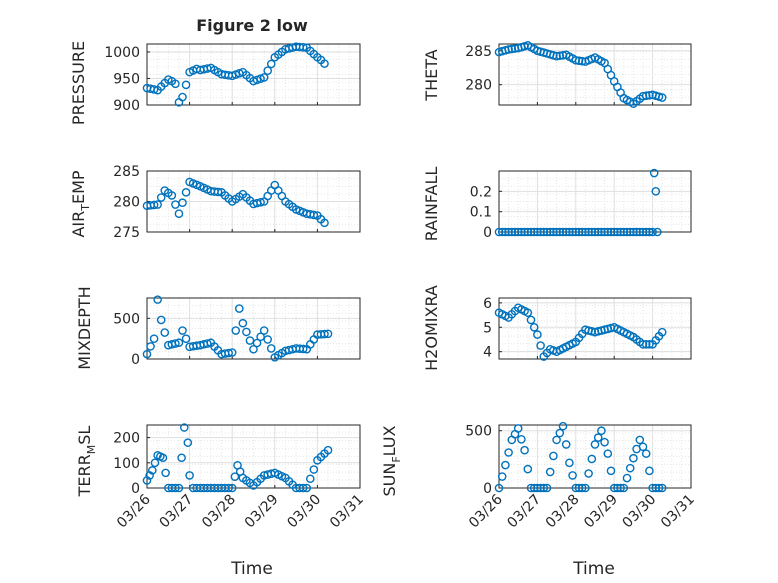 Image resolution: width=778 pixels, height=583 pixels. Describe the element at coordinates (253, 328) in the screenshot. I see `mixdepth-axes-box` at that location.